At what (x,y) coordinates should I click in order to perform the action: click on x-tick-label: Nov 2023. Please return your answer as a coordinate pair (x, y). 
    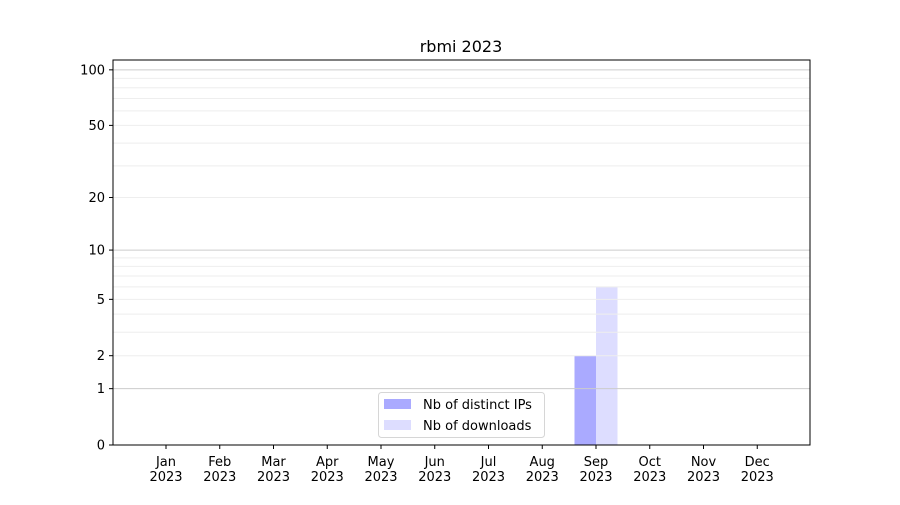
    Looking at the image, I should click on (703, 470).